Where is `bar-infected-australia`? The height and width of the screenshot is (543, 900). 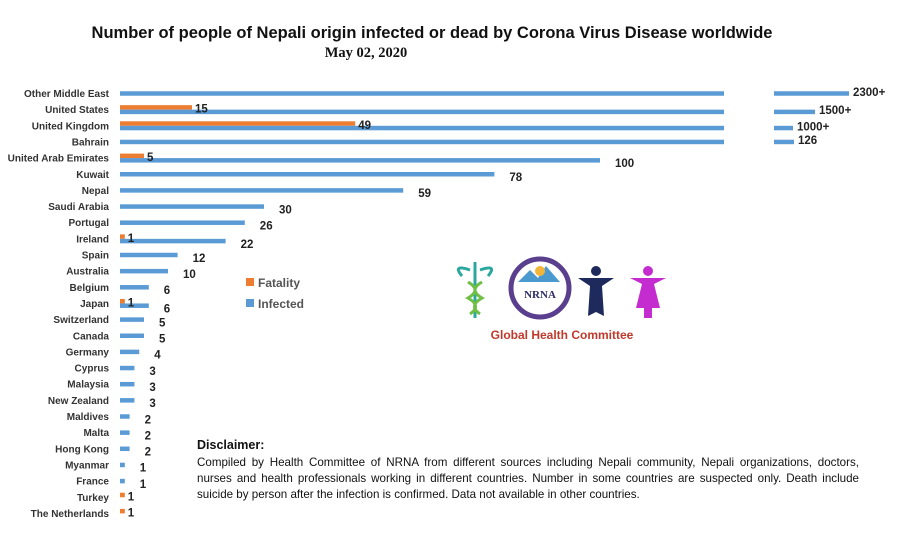
bar-infected-australia is located at coordinates (144, 271).